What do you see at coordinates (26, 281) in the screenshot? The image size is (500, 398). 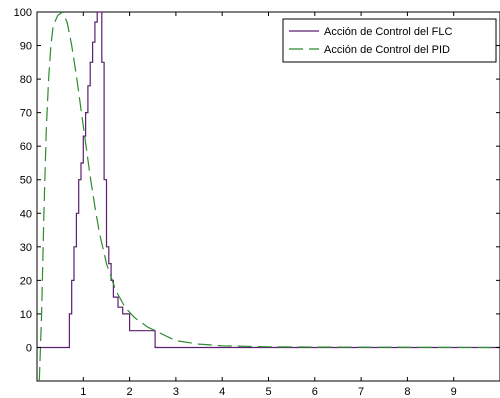 I see `y-tick-label: 20` at bounding box center [26, 281].